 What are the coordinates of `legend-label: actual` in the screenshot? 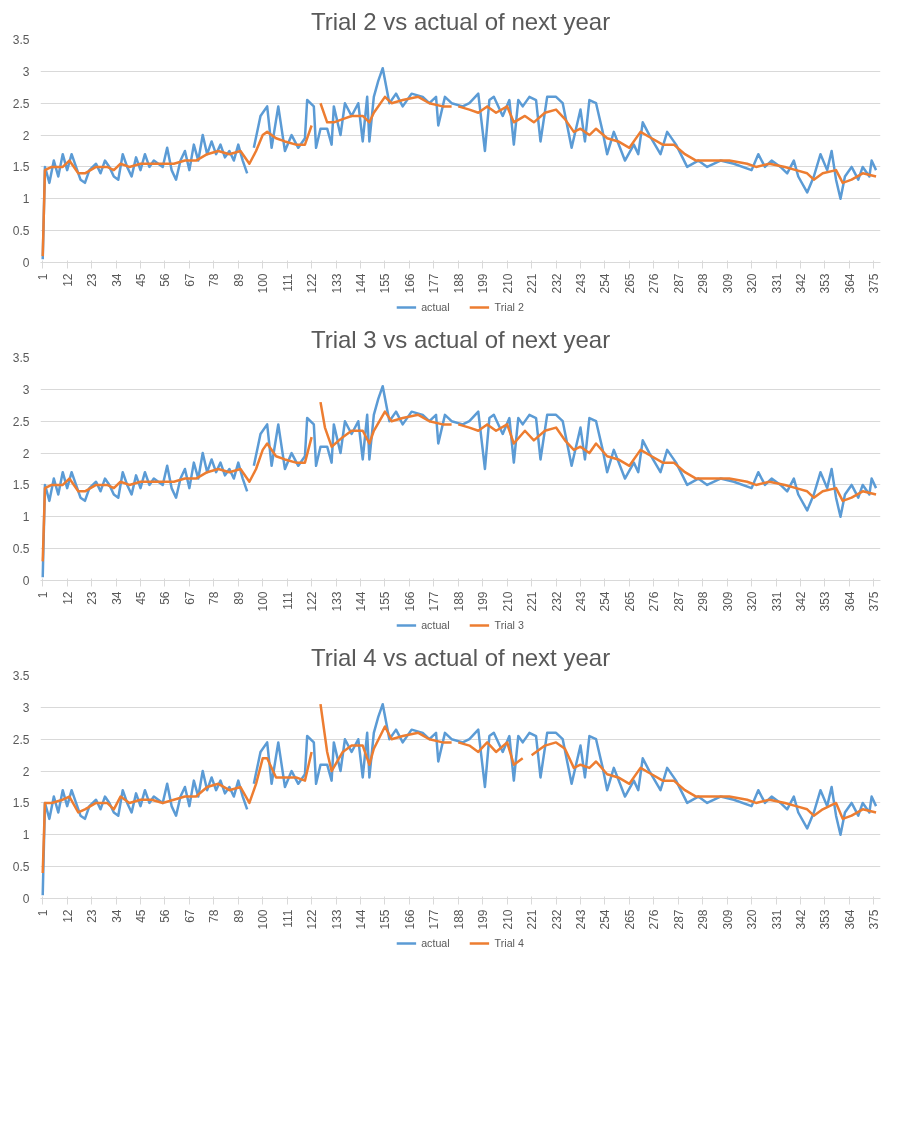 It's located at (435, 625).